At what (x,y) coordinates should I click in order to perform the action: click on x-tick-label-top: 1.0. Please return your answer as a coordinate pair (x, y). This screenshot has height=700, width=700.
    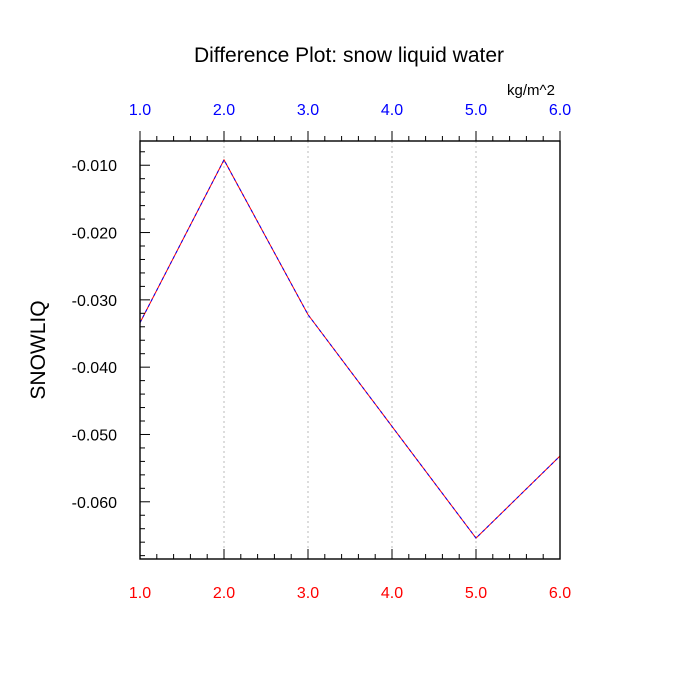
    Looking at the image, I should click on (140, 110).